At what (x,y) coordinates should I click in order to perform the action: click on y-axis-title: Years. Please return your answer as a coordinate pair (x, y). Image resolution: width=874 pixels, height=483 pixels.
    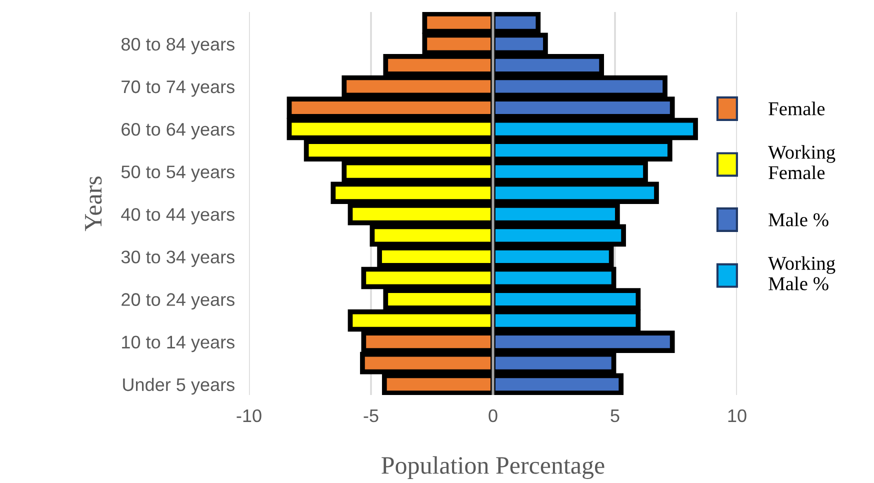
    Looking at the image, I should click on (93, 204).